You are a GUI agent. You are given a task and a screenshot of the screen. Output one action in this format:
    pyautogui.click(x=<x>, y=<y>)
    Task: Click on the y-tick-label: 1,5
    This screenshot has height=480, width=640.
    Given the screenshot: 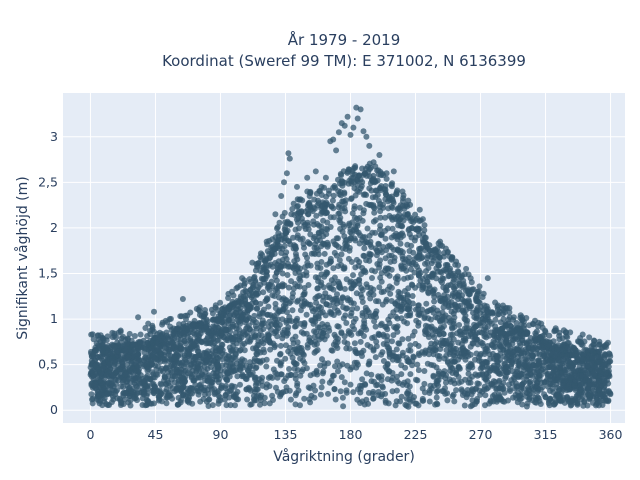 What is the action you would take?
    pyautogui.click(x=48, y=272)
    